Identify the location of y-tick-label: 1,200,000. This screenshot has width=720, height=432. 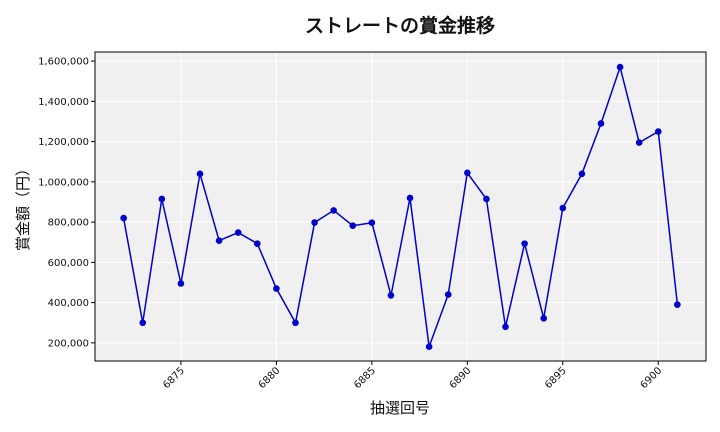
(63, 142).